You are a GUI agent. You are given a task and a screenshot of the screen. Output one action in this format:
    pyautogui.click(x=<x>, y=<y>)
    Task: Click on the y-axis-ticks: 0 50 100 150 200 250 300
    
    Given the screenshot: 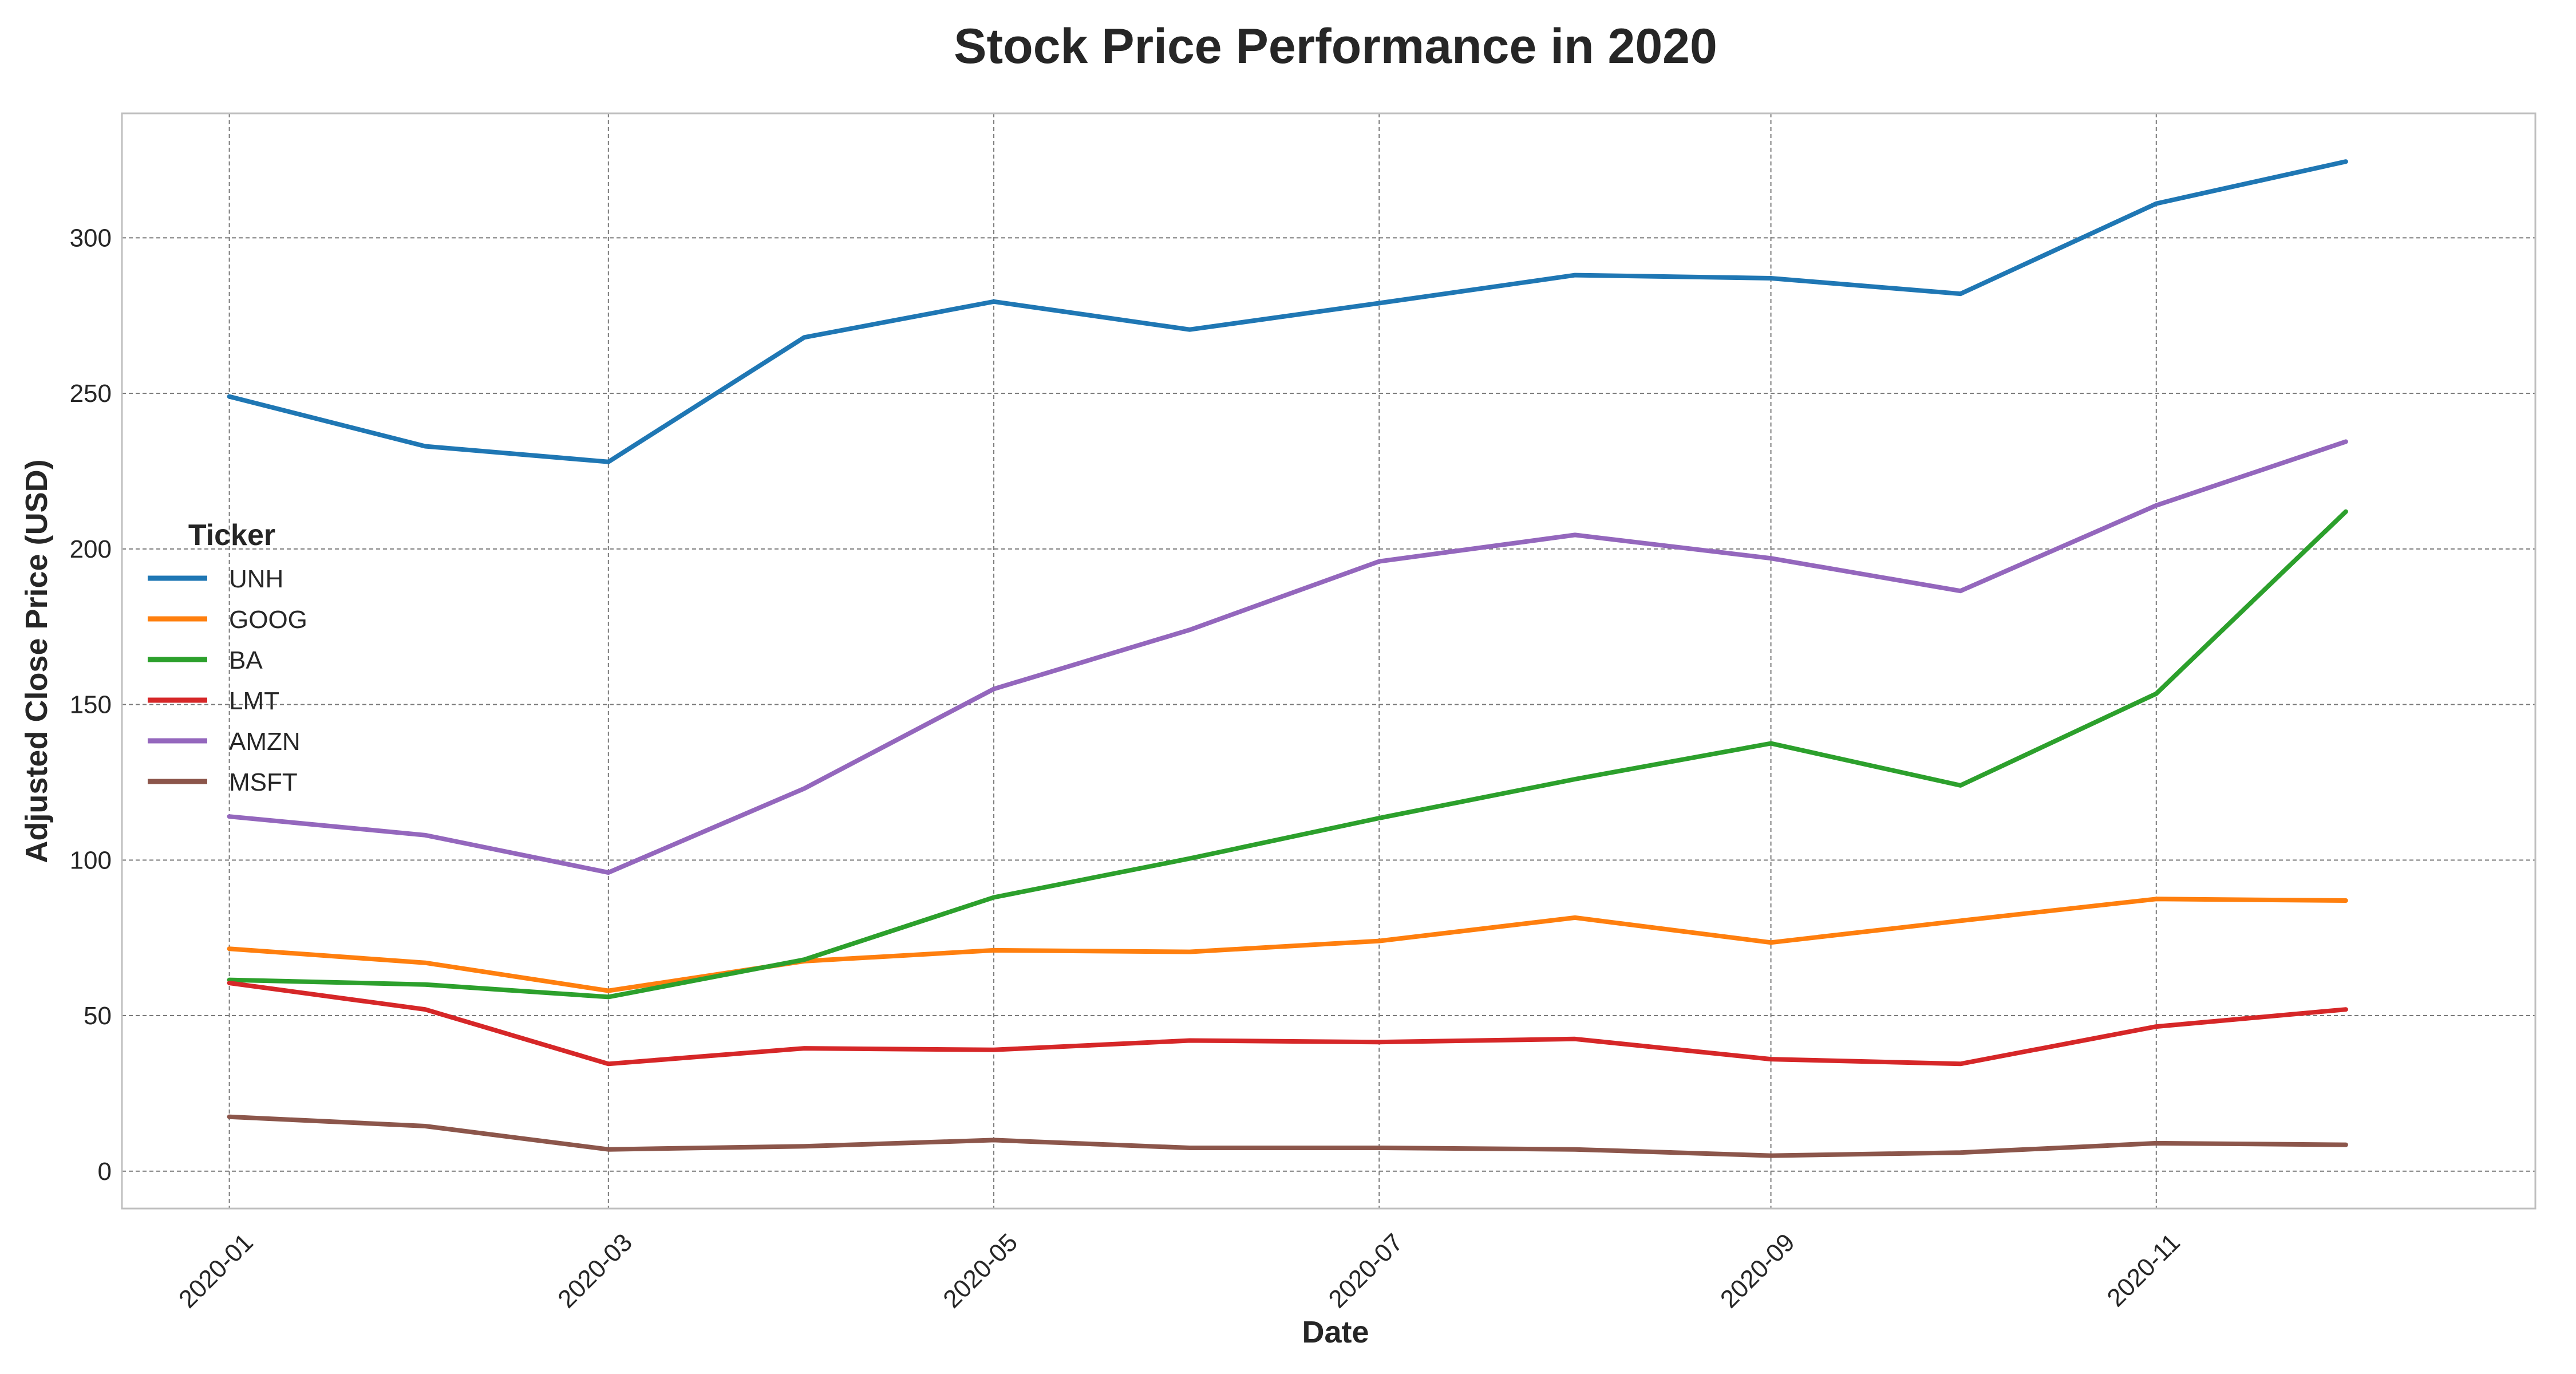 What is the action you would take?
    pyautogui.click(x=91, y=704)
    